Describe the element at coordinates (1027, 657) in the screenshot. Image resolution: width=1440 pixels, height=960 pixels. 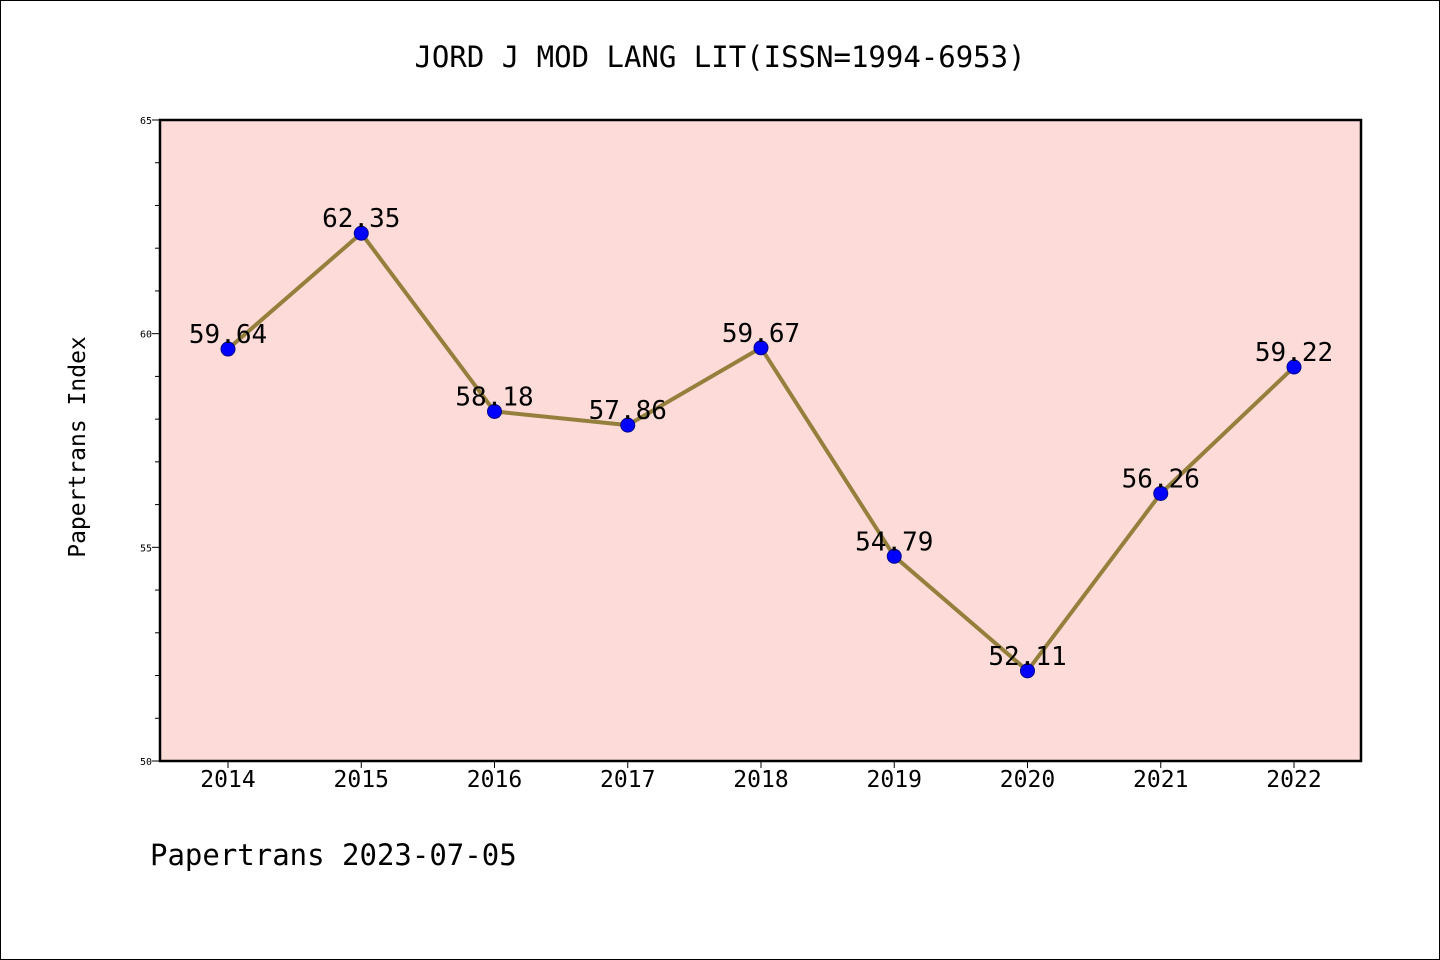
I see `data-label: 52.11` at that location.